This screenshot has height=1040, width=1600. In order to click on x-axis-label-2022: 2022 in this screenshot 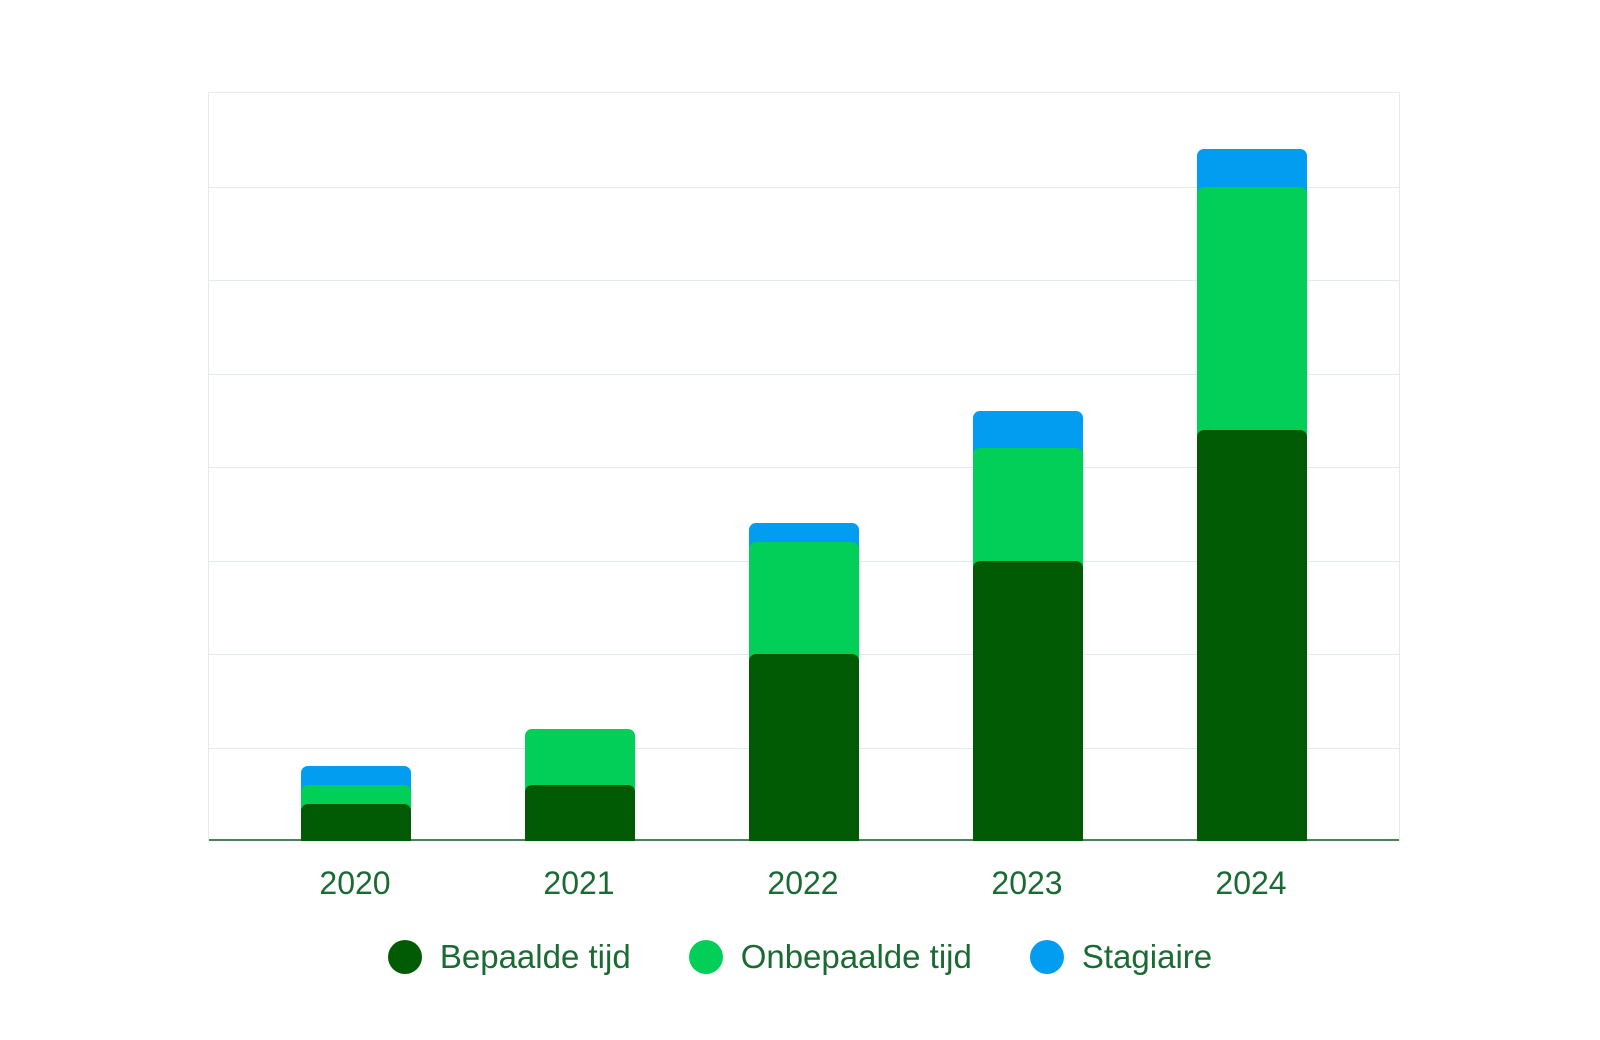, I will do `click(803, 883)`.